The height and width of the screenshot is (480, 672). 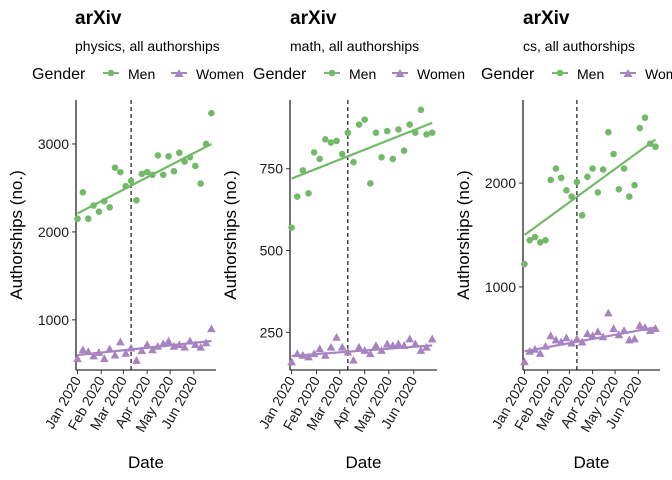 I want to click on series-women, so click(x=362, y=349).